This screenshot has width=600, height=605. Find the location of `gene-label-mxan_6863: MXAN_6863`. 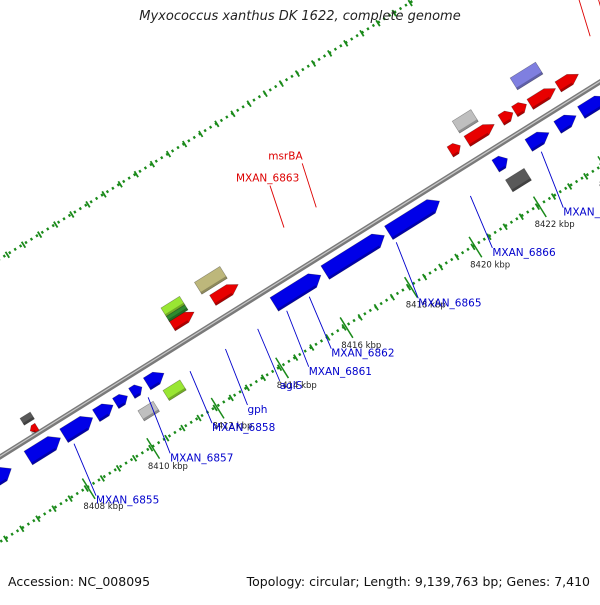

gene-label-mxan_6863: MXAN_6863 is located at coordinates (267, 179).